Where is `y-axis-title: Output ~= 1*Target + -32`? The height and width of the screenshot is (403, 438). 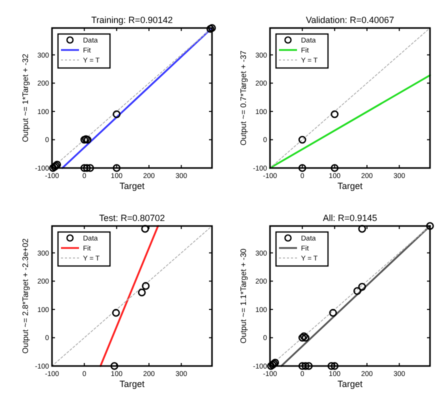
y-axis-title: Output ~= 1*Target + -32 is located at coordinates (25, 97).